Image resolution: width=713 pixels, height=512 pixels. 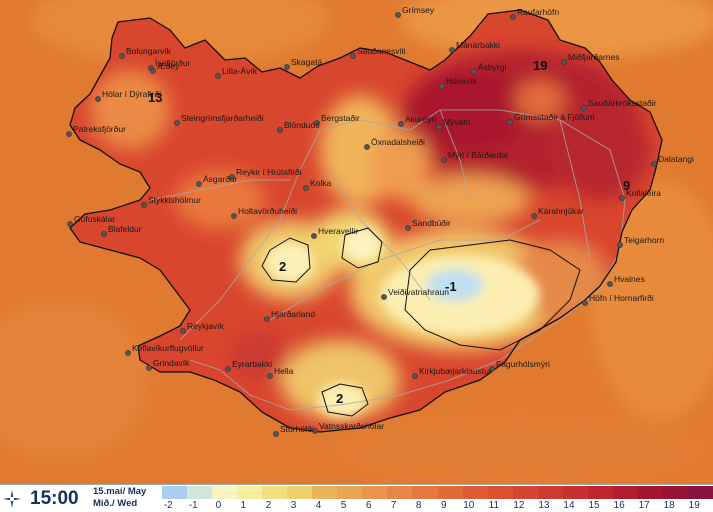 What do you see at coordinates (494, 505) in the screenshot?
I see `scale-label: 11` at bounding box center [494, 505].